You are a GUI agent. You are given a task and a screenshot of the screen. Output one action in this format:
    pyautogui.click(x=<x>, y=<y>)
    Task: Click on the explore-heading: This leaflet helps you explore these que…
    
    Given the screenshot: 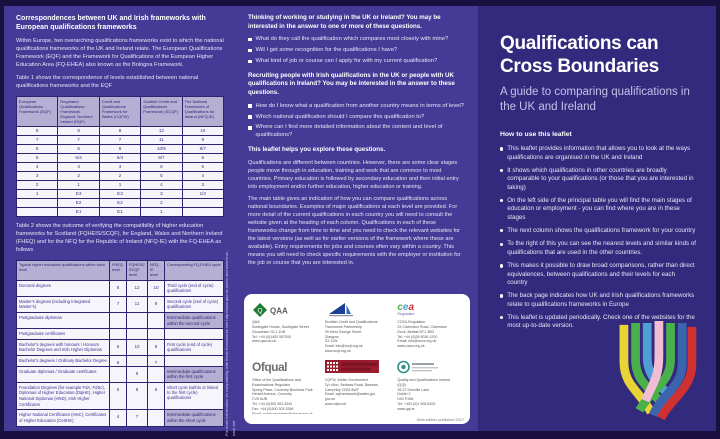 What is the action you would take?
    pyautogui.click(x=317, y=150)
    